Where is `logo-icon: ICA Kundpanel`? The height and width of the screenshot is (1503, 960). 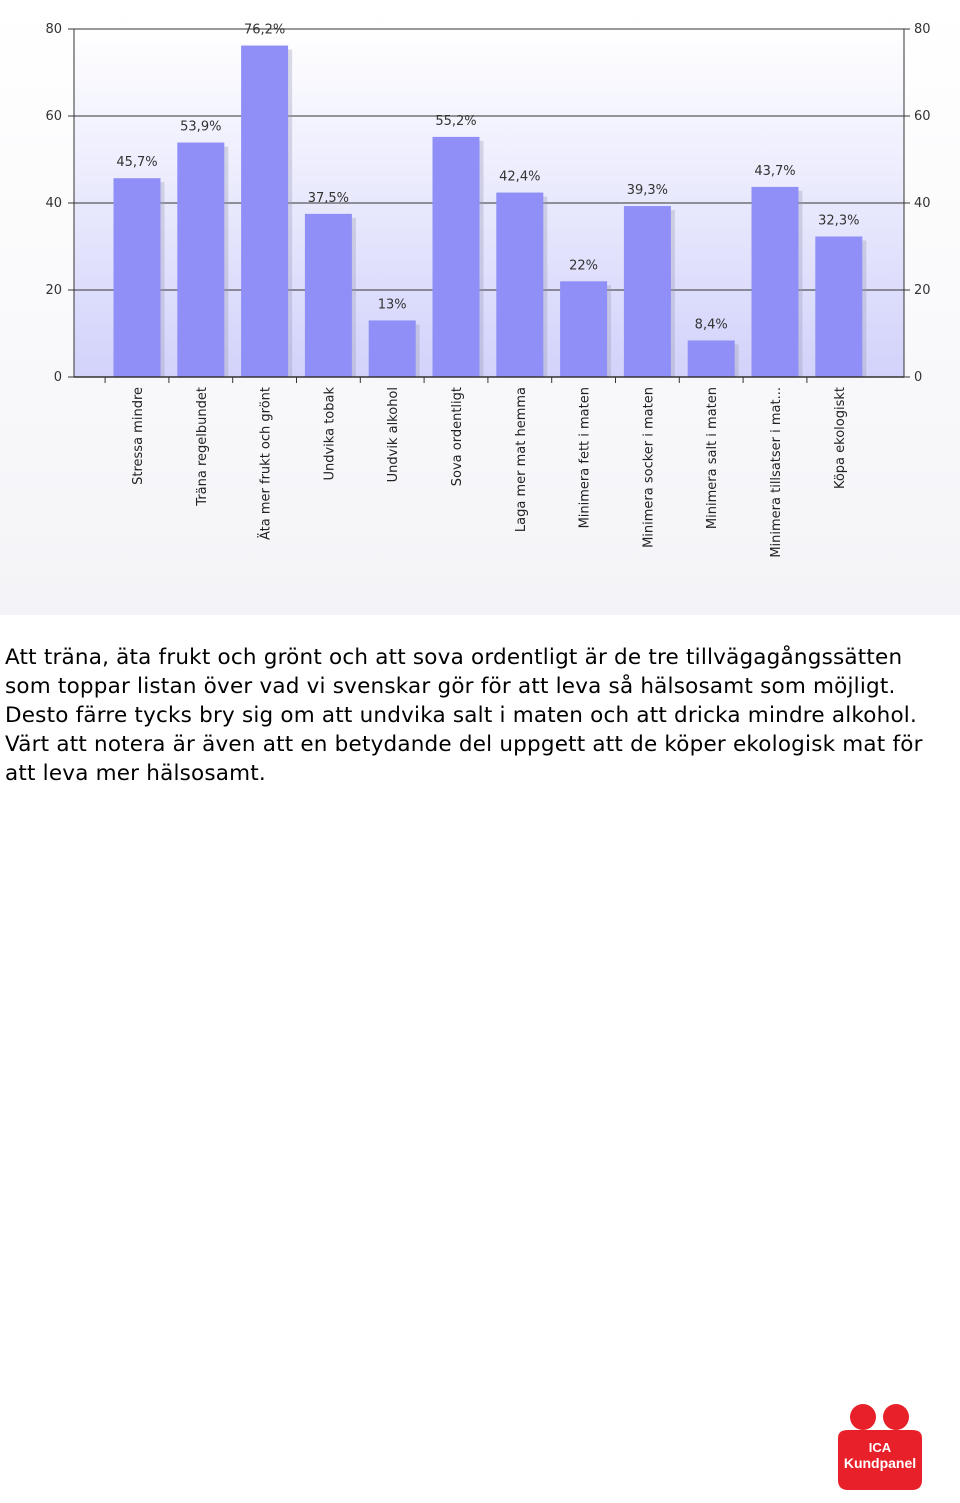 logo-icon: ICA Kundpanel is located at coordinates (880, 1447).